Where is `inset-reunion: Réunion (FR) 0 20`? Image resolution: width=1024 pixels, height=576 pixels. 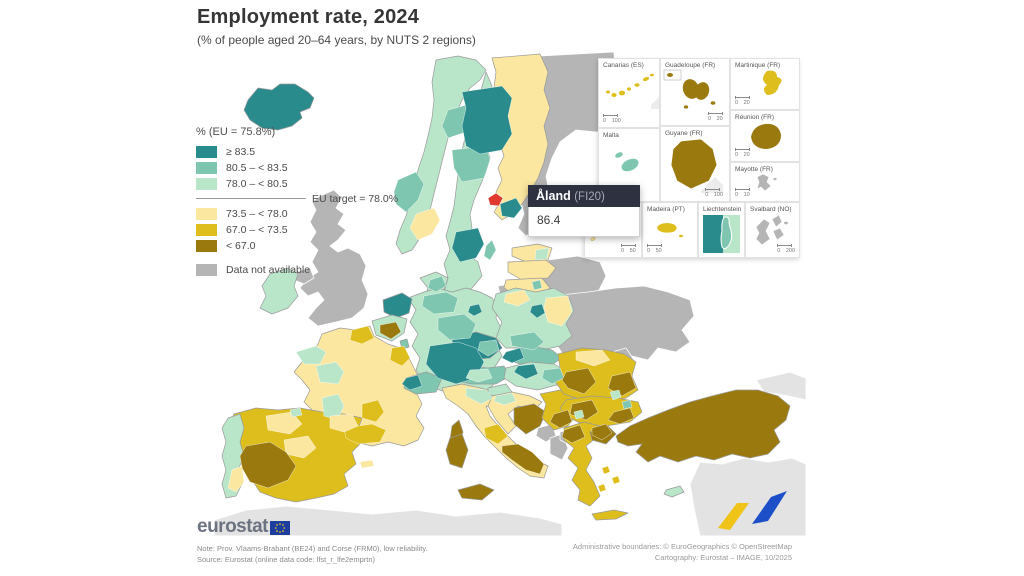
inset-reunion: Réunion (FR) 0 20 is located at coordinates (765, 136).